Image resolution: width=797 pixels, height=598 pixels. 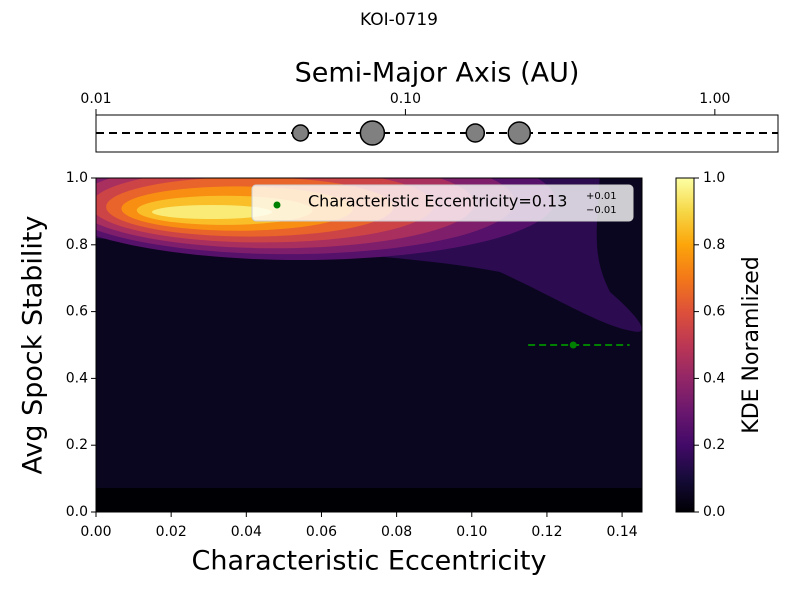 What do you see at coordinates (685, 345) in the screenshot?
I see `colorbar` at bounding box center [685, 345].